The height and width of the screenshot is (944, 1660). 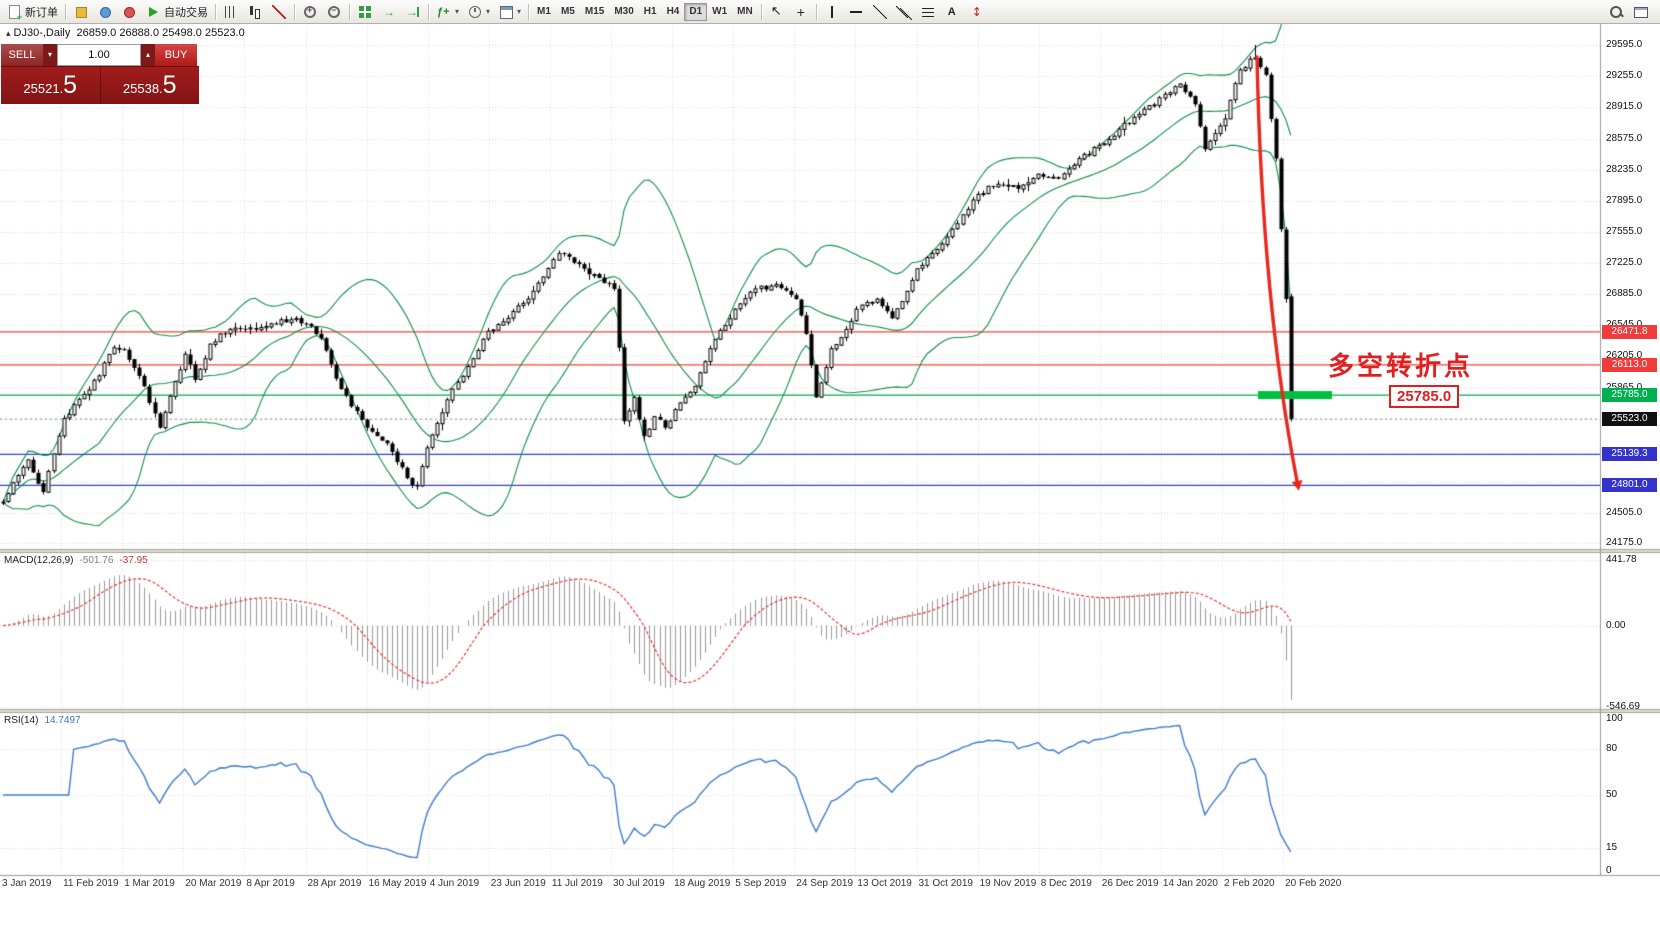 What do you see at coordinates (81, 12) in the screenshot?
I see `profiles-button` at bounding box center [81, 12].